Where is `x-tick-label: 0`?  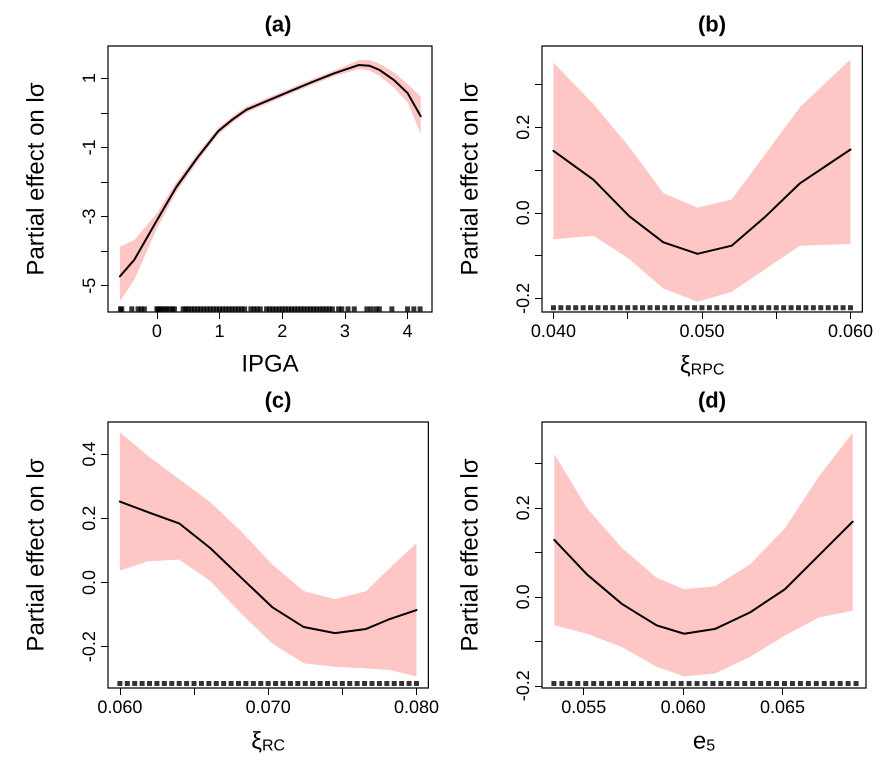 x-tick-label: 0 is located at coordinates (157, 331).